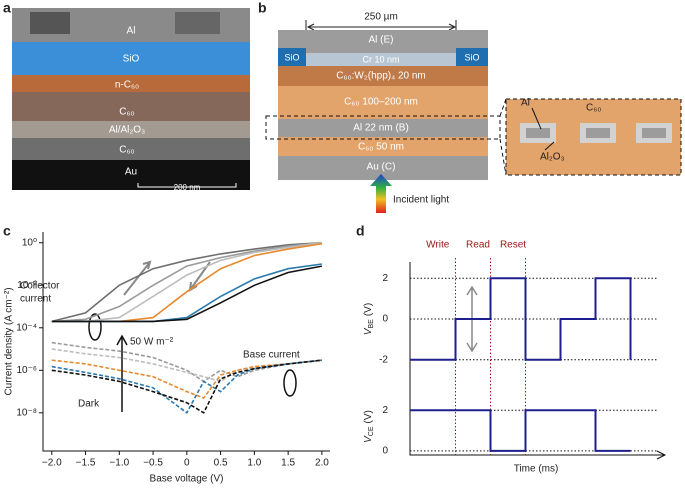 Image resolution: width=685 pixels, height=492 pixels. I want to click on layer-label: n-C₆₀, so click(127, 85).